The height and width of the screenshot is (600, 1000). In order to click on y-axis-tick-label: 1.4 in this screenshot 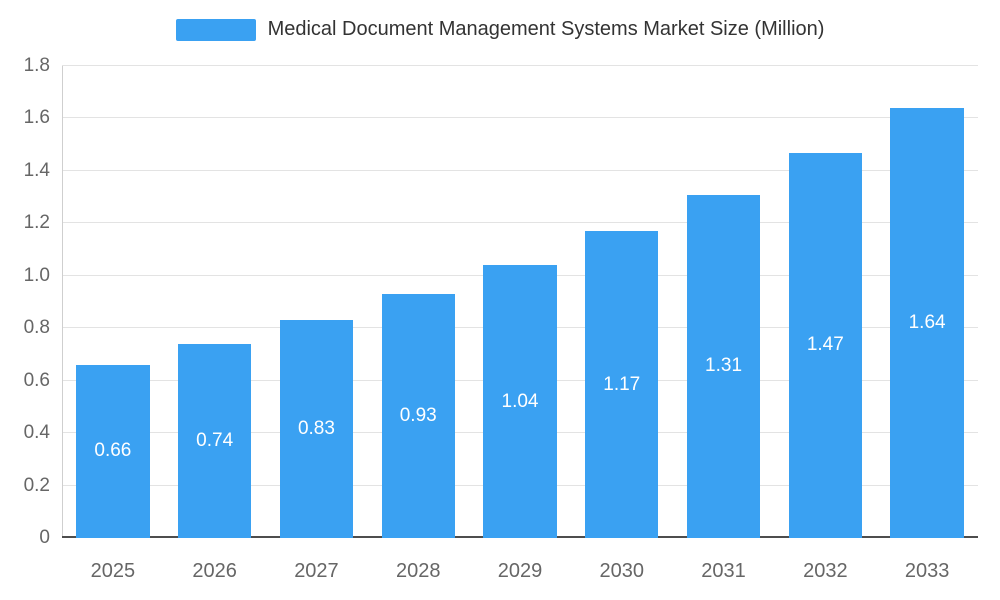, I will do `click(36, 170)`.